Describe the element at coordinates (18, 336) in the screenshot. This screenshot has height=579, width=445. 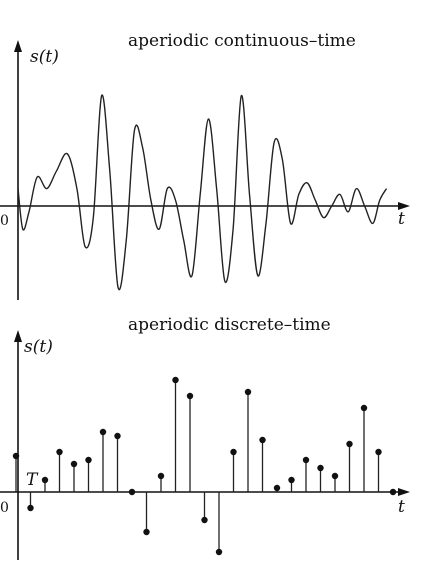
I see `discrete-y-arrow-icon` at that location.